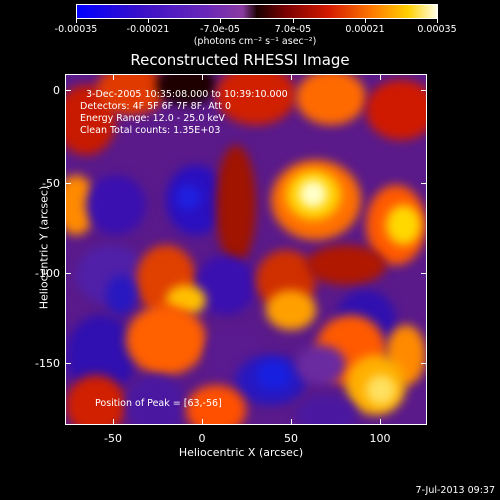 The height and width of the screenshot is (500, 500). What do you see at coordinates (56, 90) in the screenshot?
I see `y-tick-label: 0` at bounding box center [56, 90].